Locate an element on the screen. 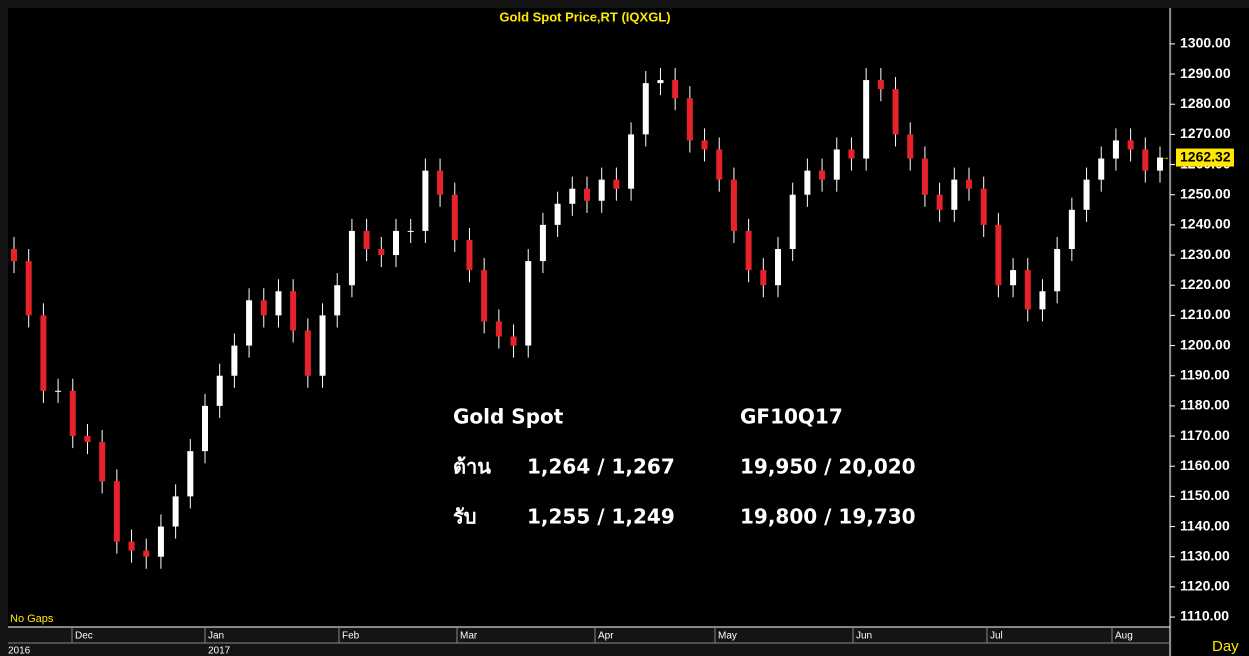  y-tick-label: 1150.00 is located at coordinates (1205, 495).